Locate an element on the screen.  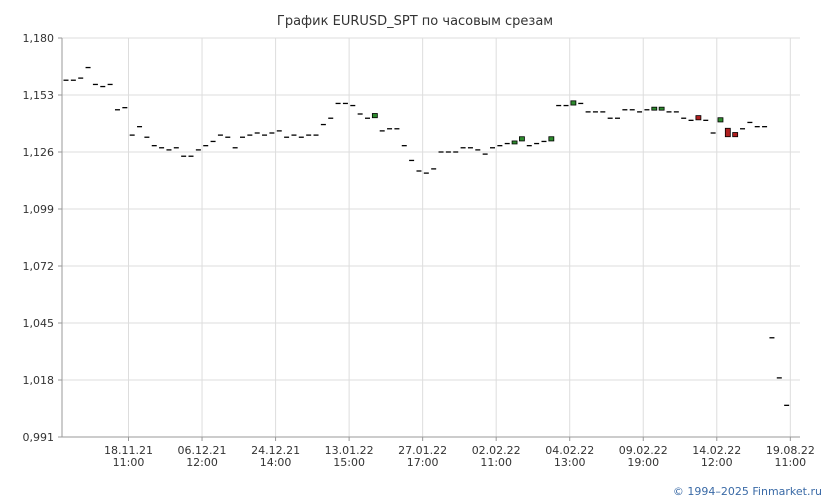
x-tick-label-date: 14.02.22 is located at coordinates (716, 450).